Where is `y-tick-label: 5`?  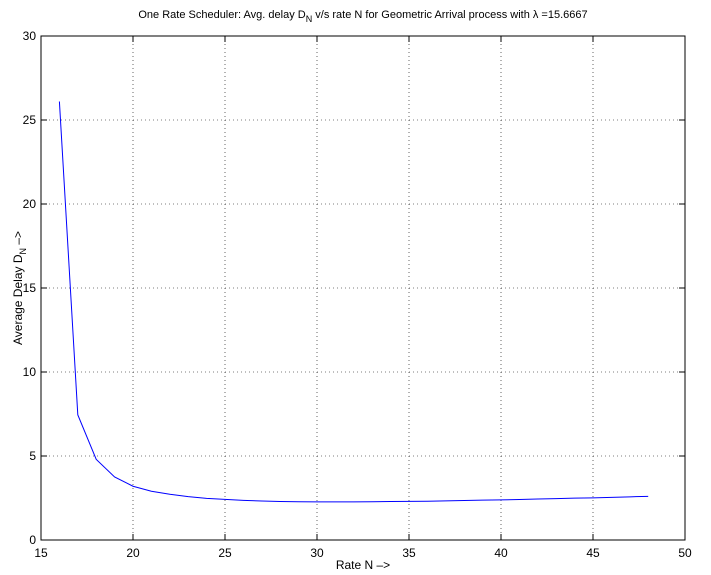 y-tick-label: 5 is located at coordinates (32, 456).